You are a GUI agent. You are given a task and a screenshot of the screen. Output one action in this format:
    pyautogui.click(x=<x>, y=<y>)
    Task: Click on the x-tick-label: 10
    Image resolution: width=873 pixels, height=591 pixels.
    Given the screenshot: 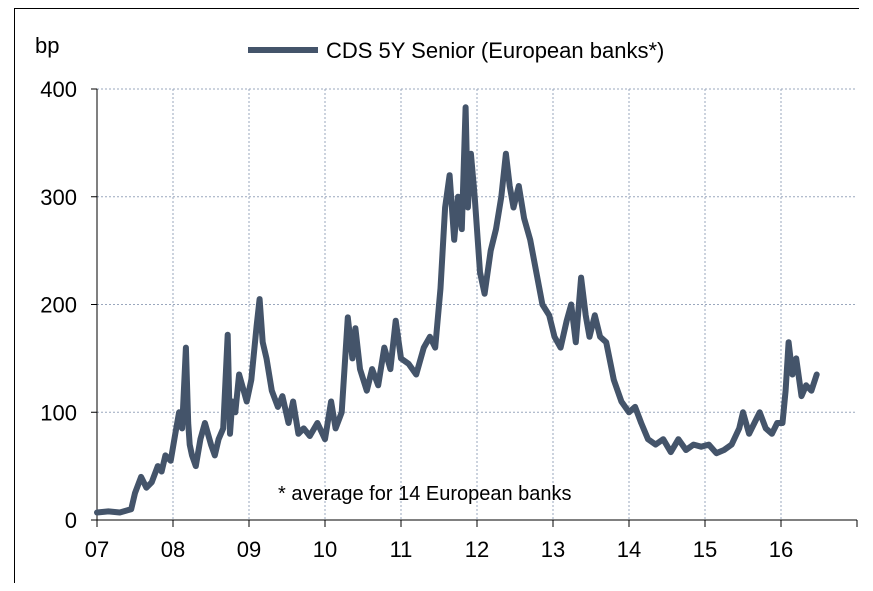 What is the action you would take?
    pyautogui.click(x=325, y=549)
    